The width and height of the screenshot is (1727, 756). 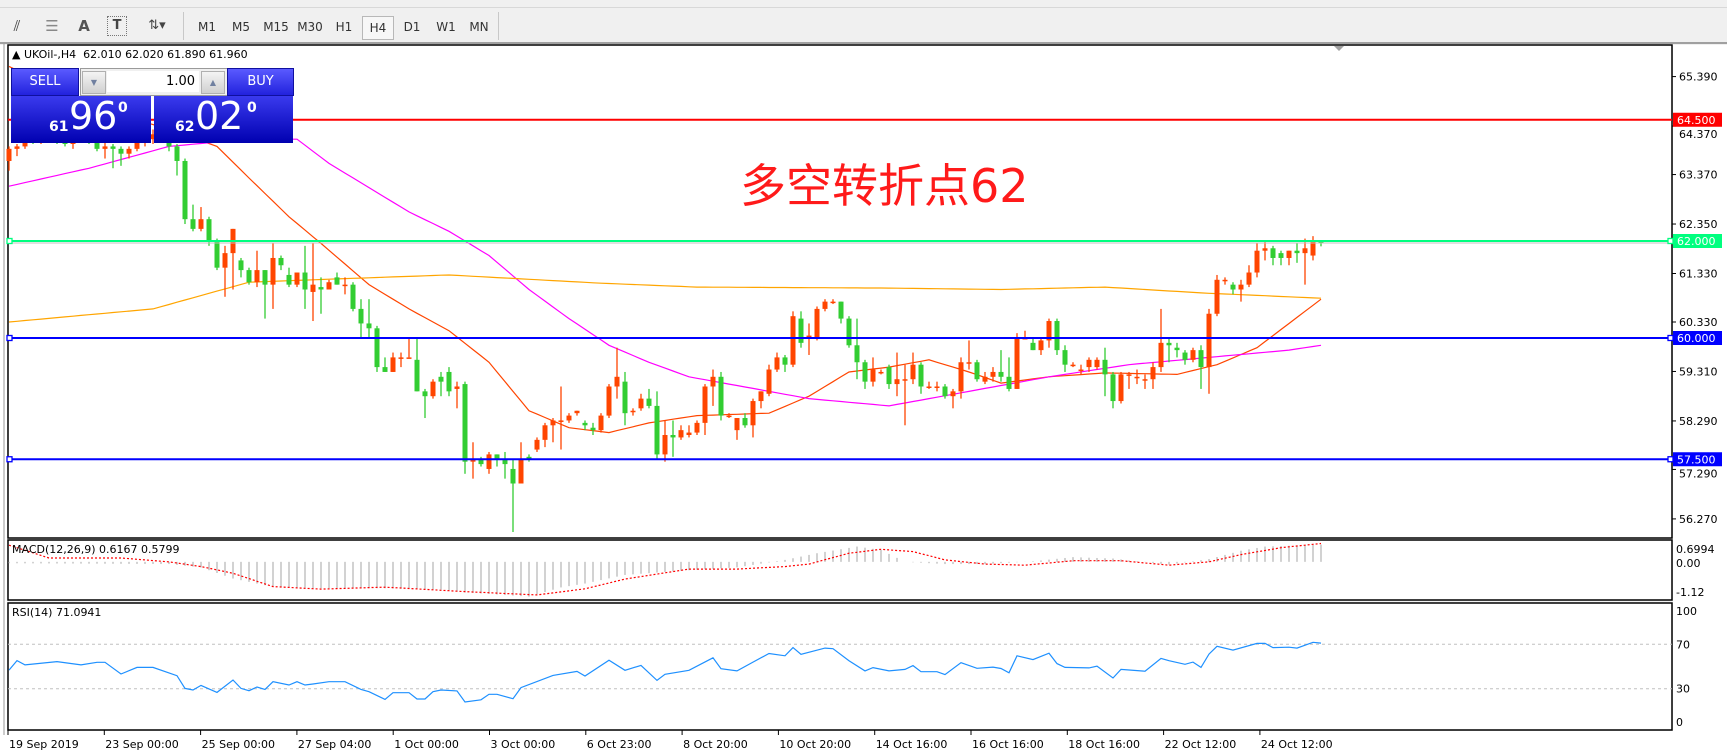 What do you see at coordinates (310, 27) in the screenshot?
I see `timeframe-m30: M30` at bounding box center [310, 27].